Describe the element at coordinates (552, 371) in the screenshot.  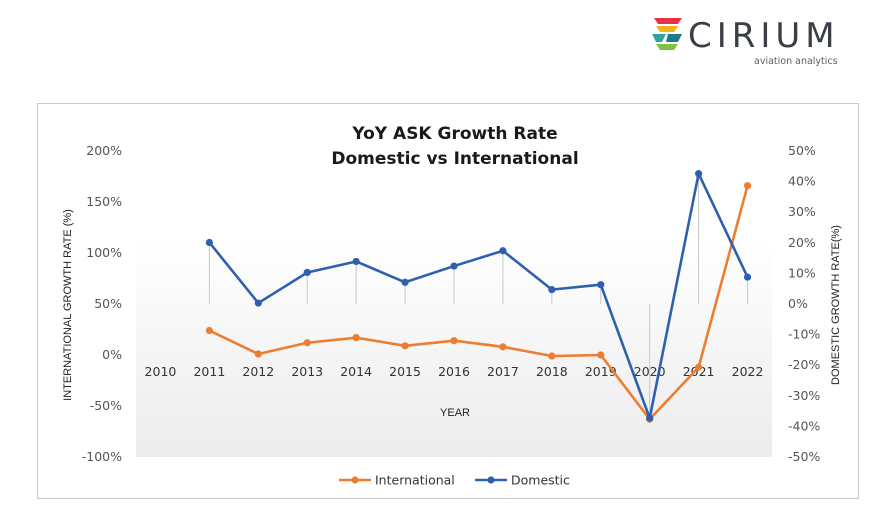
I see `x-tick-label: 2018` at that location.